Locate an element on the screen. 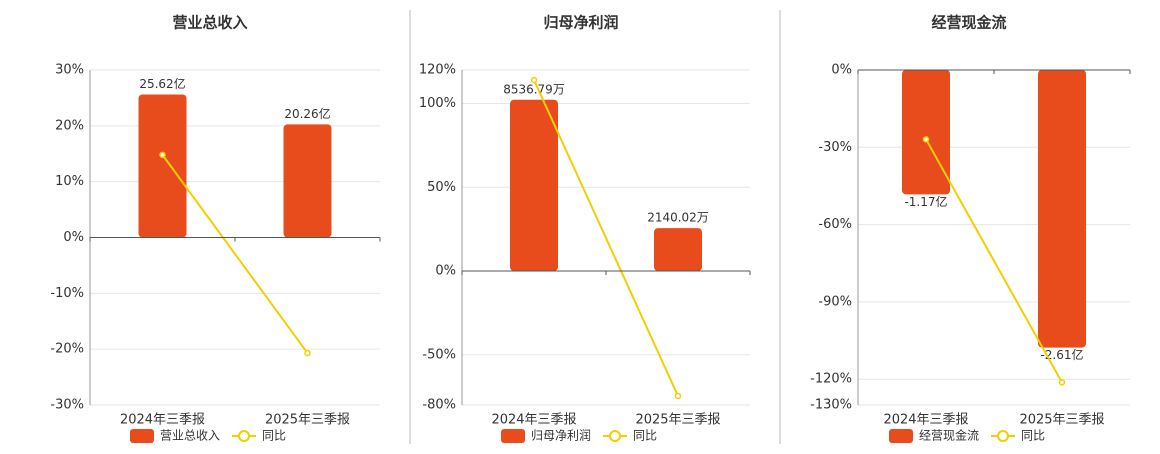  chart-title: 经营现金流 is located at coordinates (968, 23).